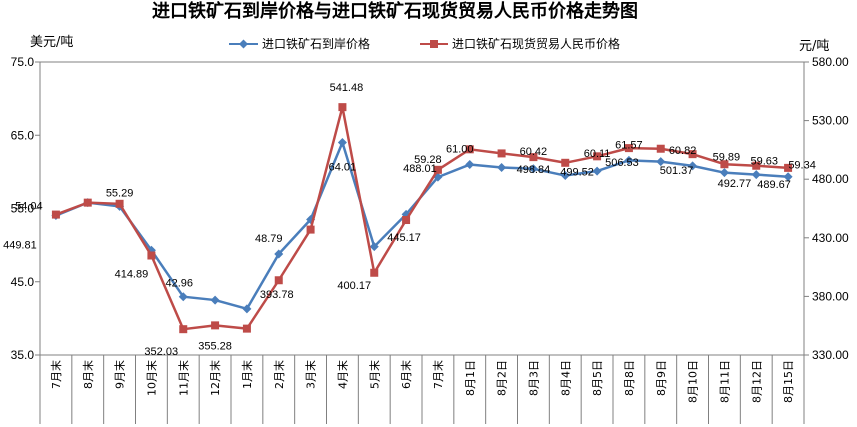 The width and height of the screenshot is (857, 427). I want to click on right-axis-tick-label: 380.00, so click(830, 296).